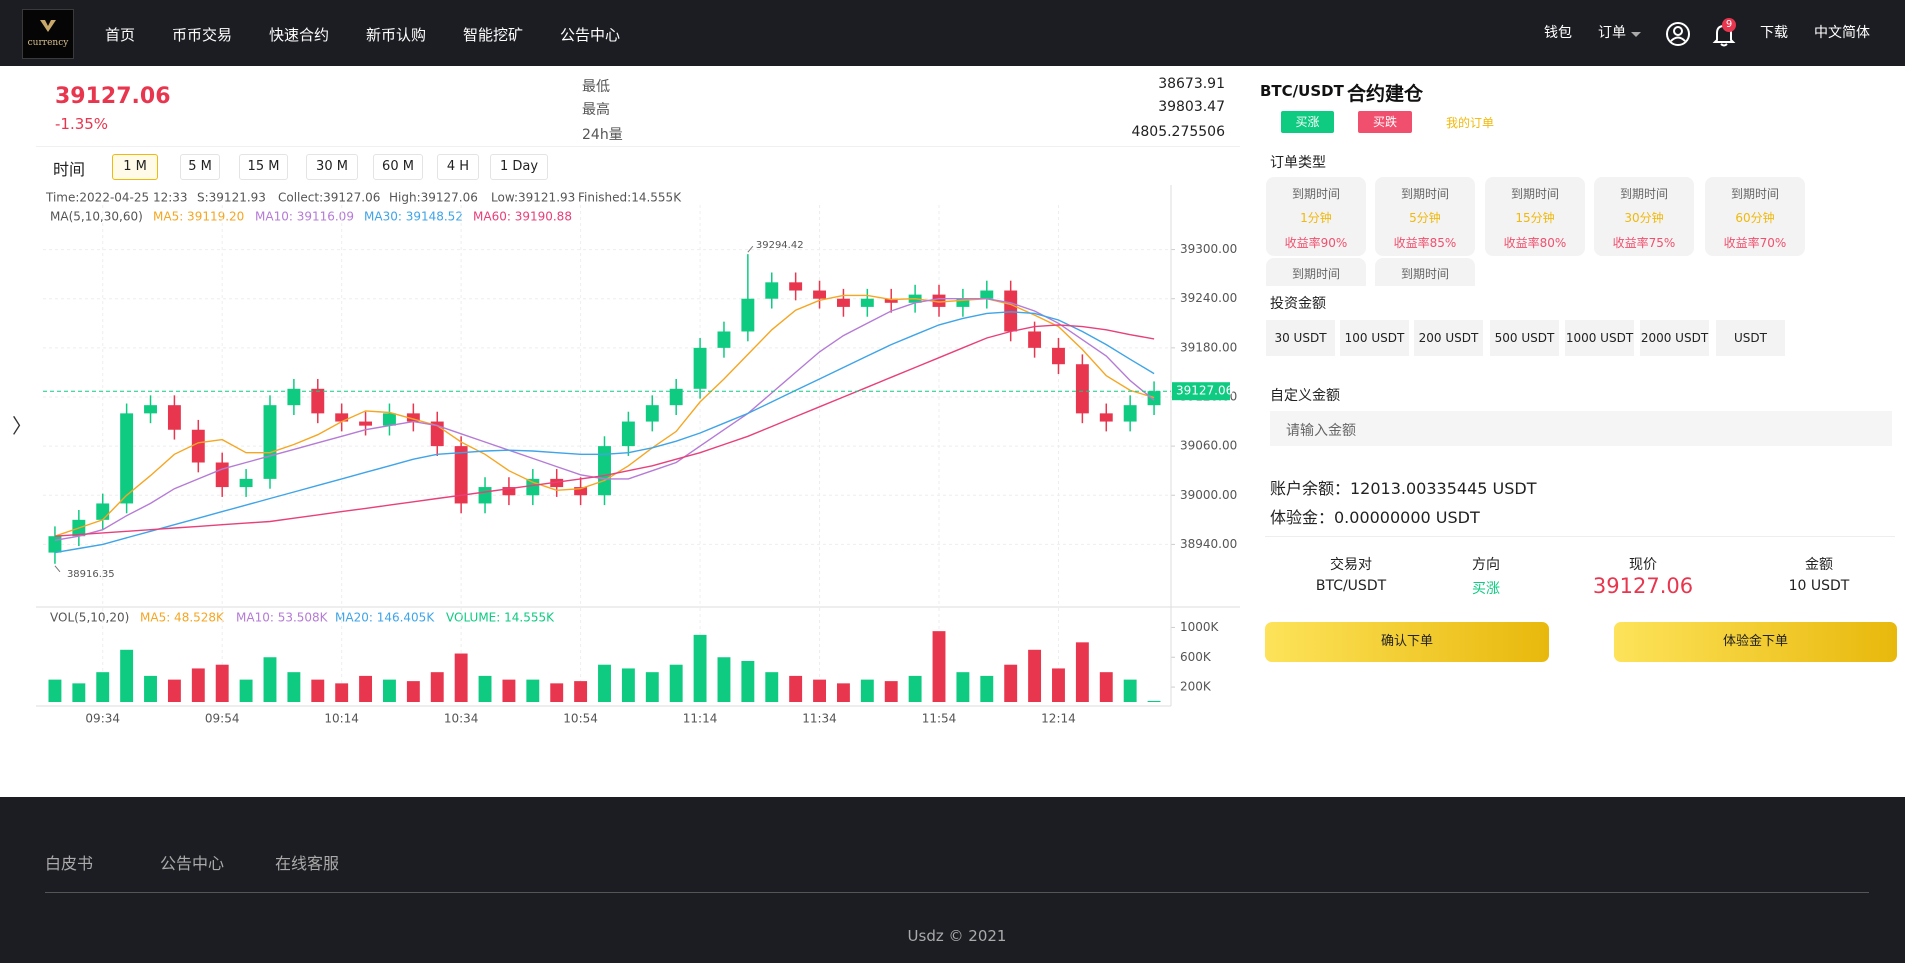 This screenshot has width=1905, height=963. Describe the element at coordinates (48, 43) in the screenshot. I see `logo-text: currency` at that location.